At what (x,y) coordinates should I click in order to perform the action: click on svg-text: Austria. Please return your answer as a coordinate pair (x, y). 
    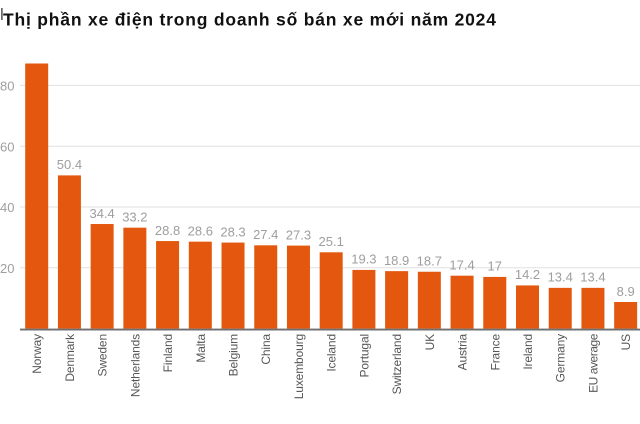
    Looking at the image, I should click on (463, 352).